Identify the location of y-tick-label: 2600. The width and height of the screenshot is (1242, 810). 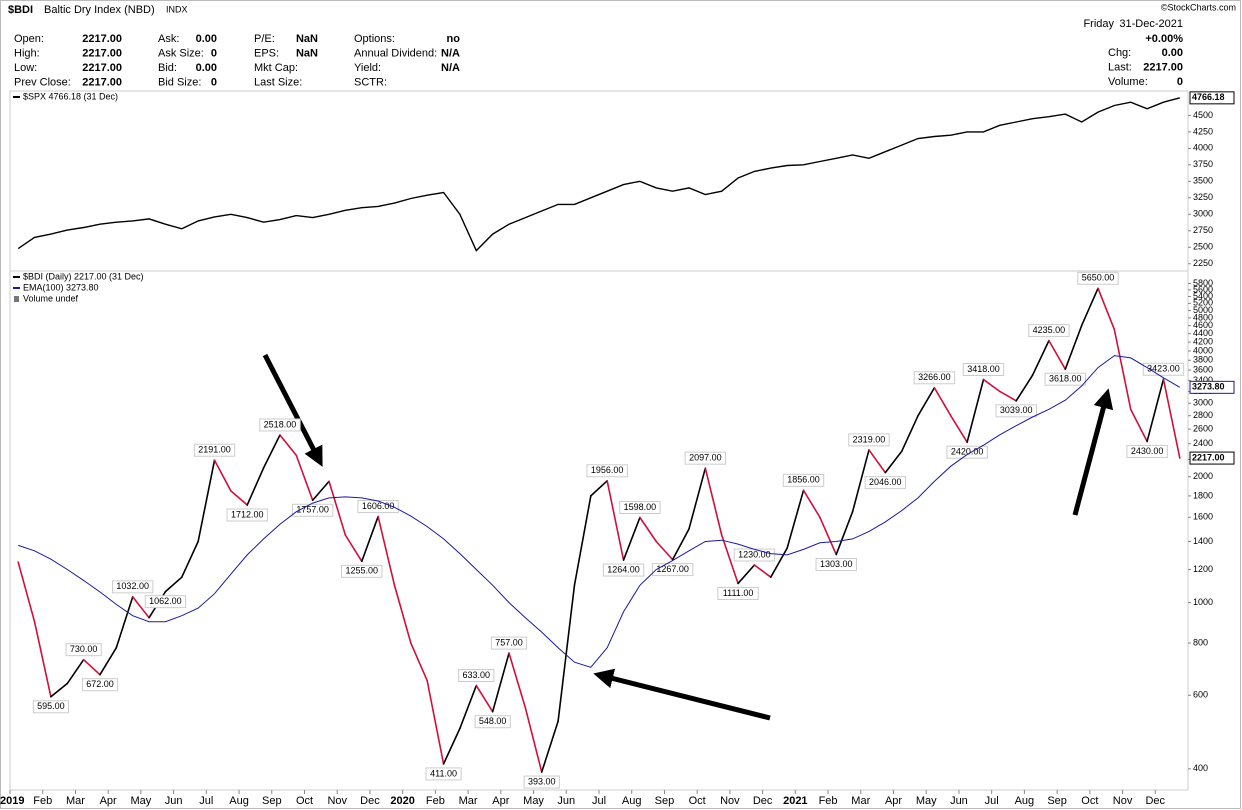
(1203, 429).